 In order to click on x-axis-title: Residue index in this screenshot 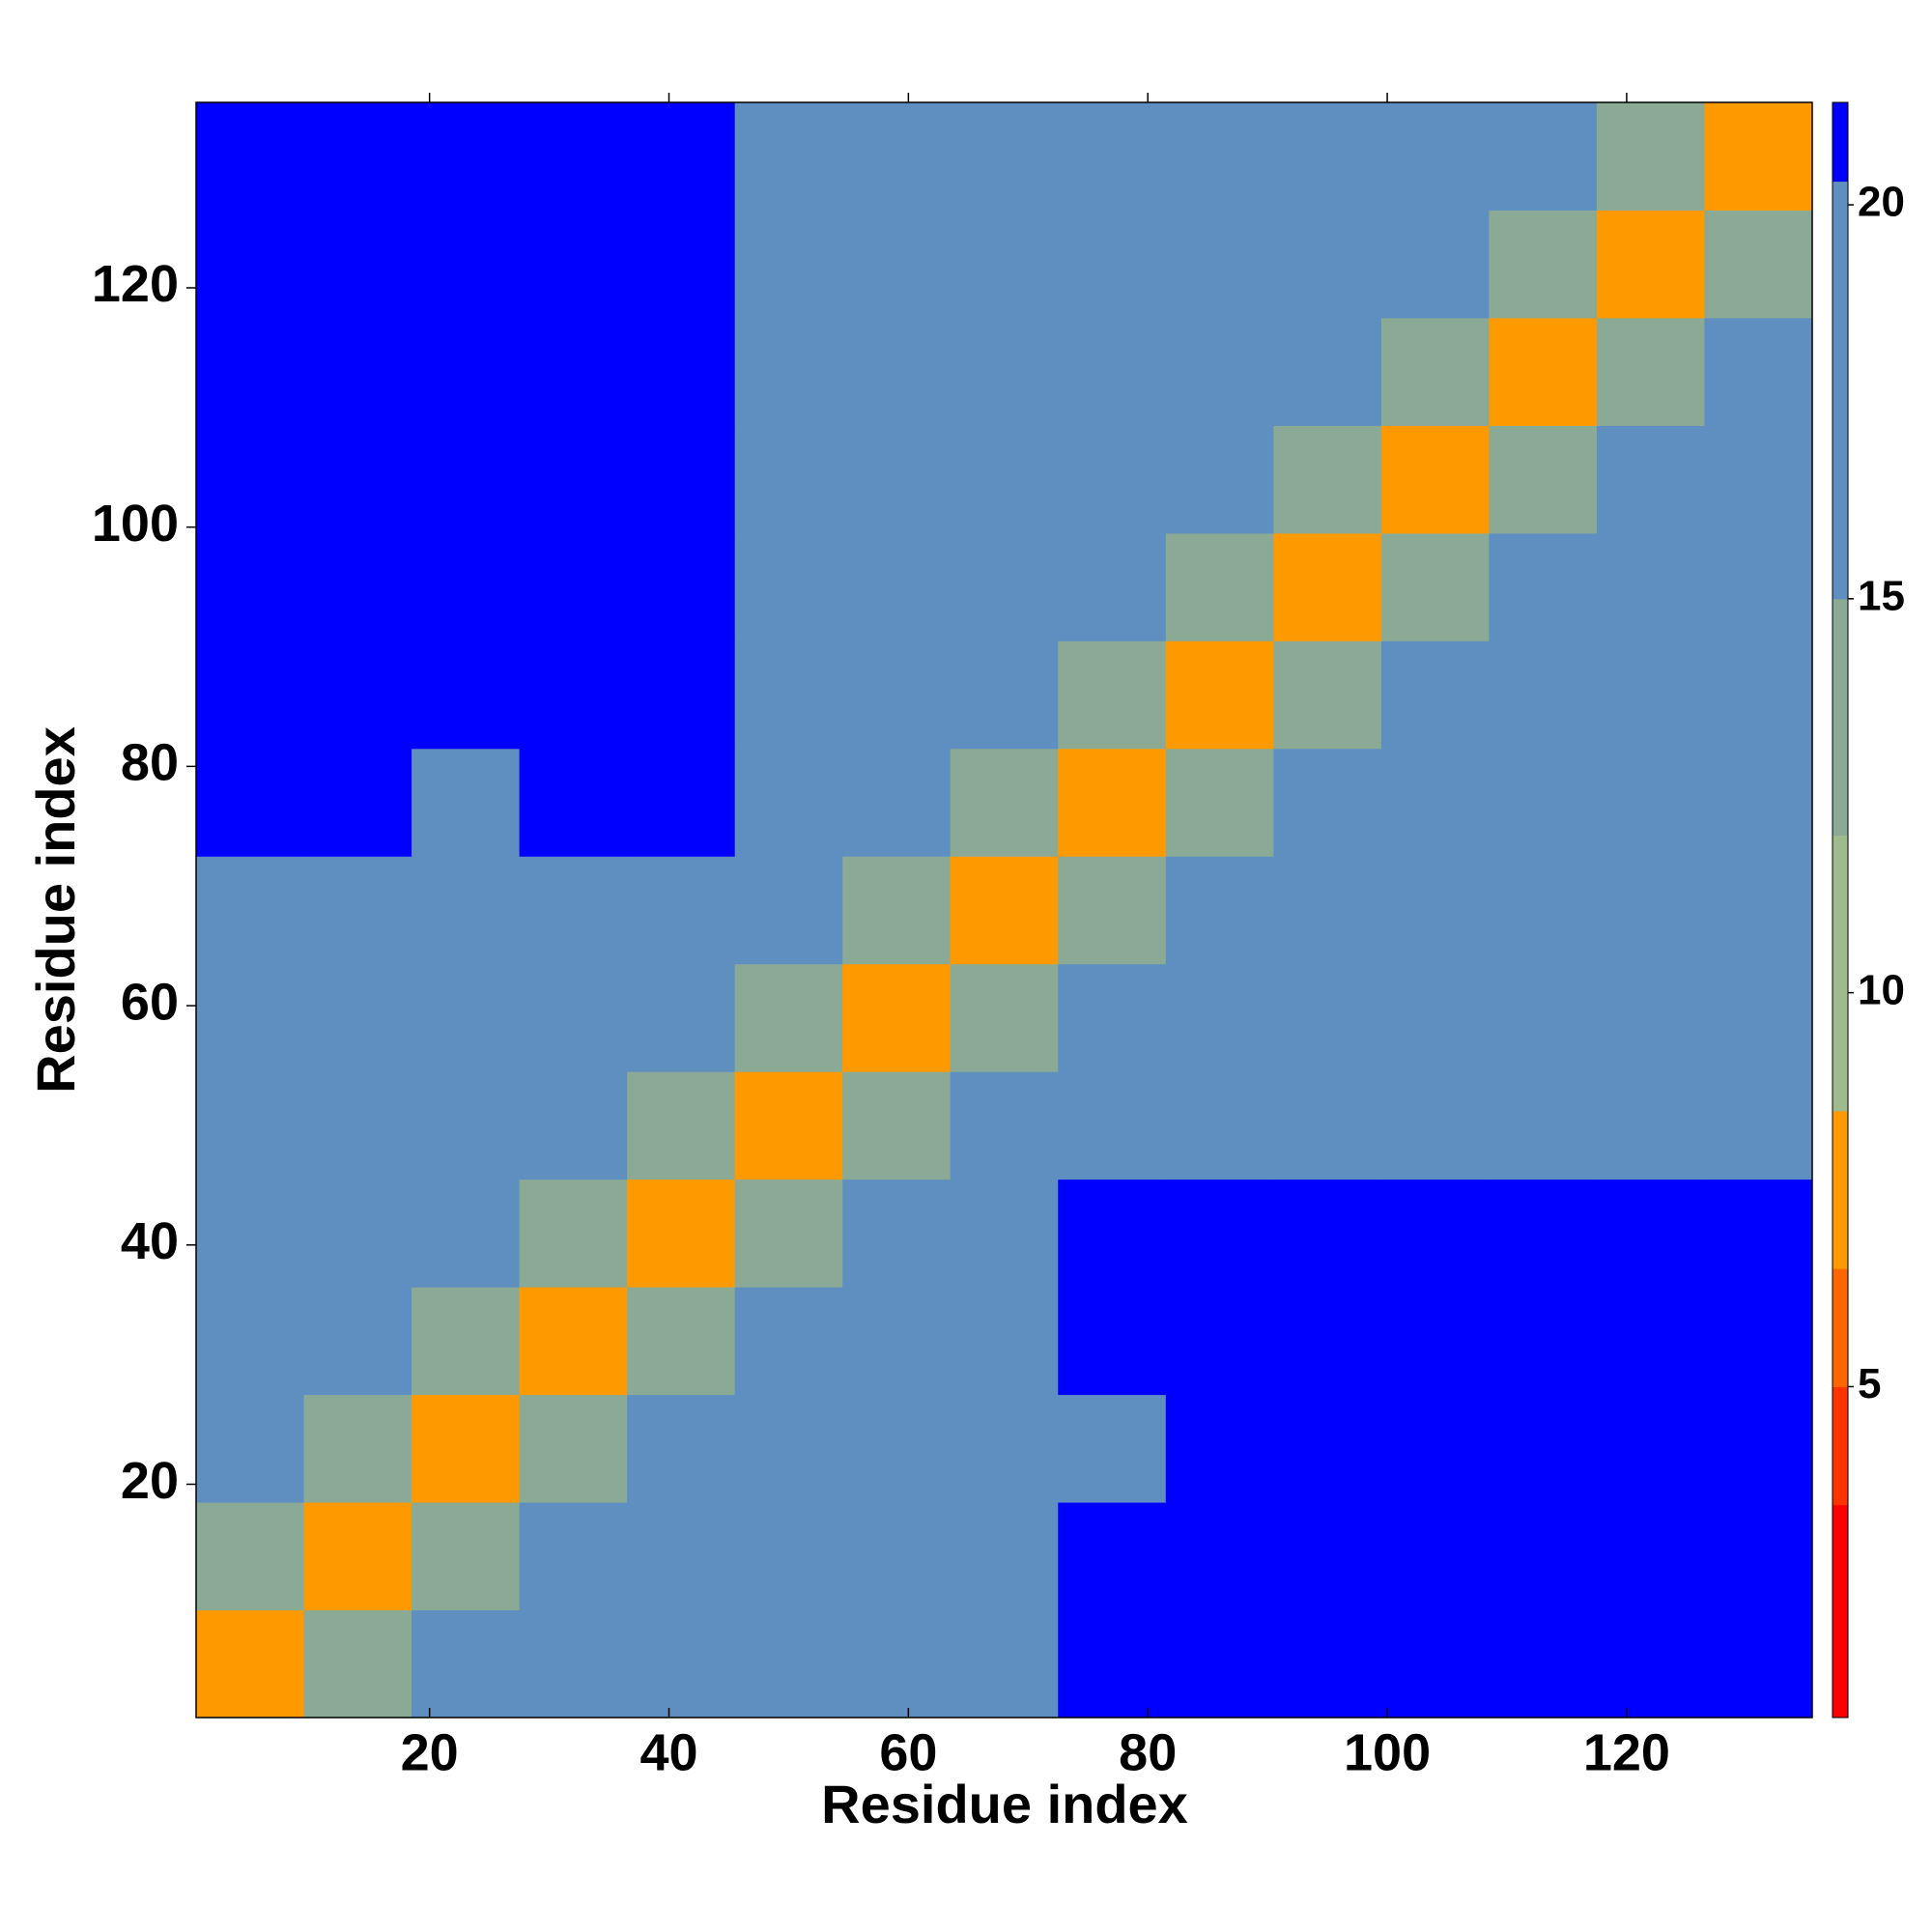, I will do `click(1005, 1804)`.